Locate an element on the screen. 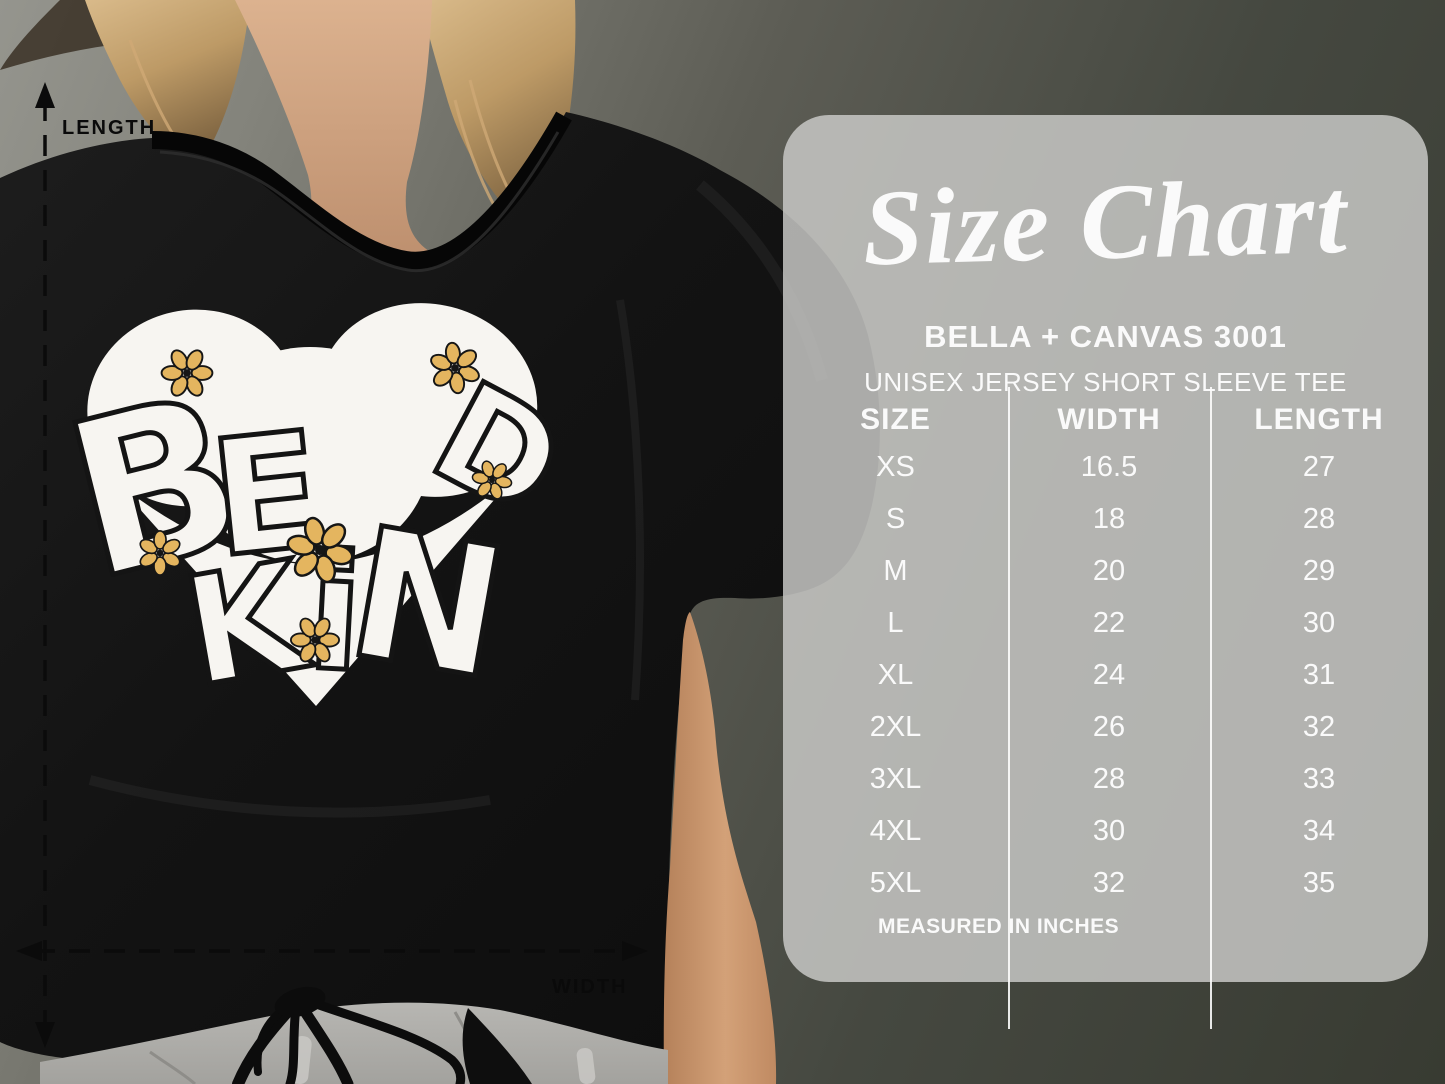 This screenshot has width=1445, height=1084. heart-design: B E K i N D is located at coordinates (316, 513).